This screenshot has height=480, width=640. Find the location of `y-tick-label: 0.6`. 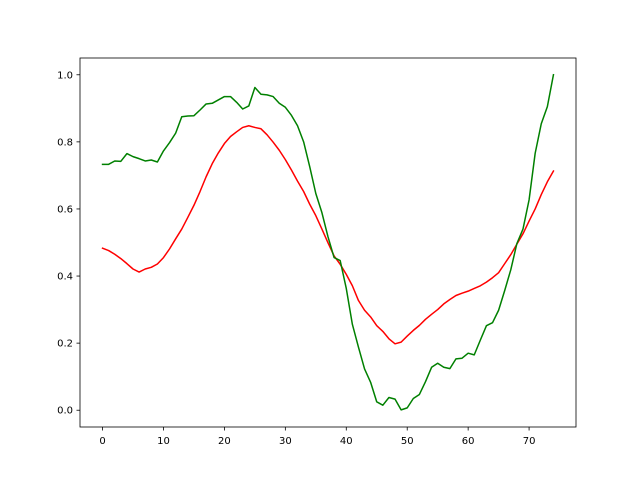

y-tick-label: 0.6 is located at coordinates (65, 209).